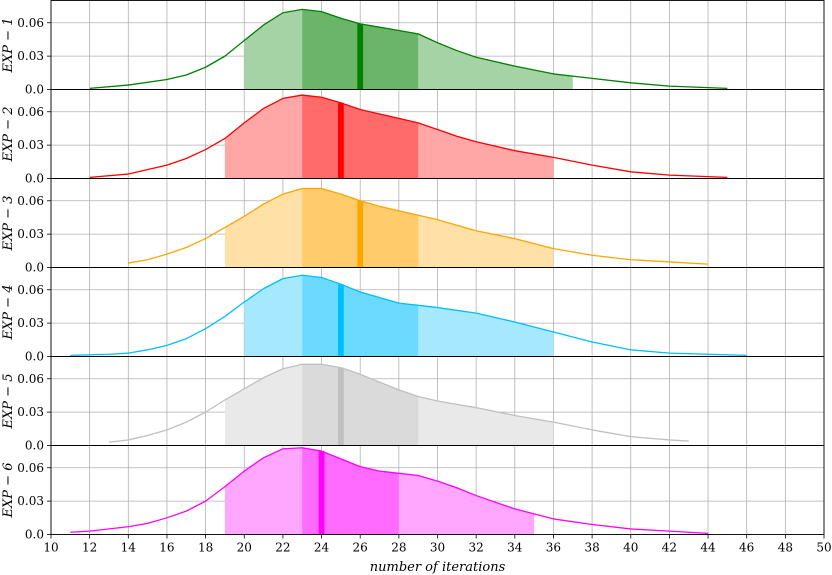 This screenshot has height=575, width=832. Describe the element at coordinates (591, 548) in the screenshot. I see `x-tick-label: 38` at that location.